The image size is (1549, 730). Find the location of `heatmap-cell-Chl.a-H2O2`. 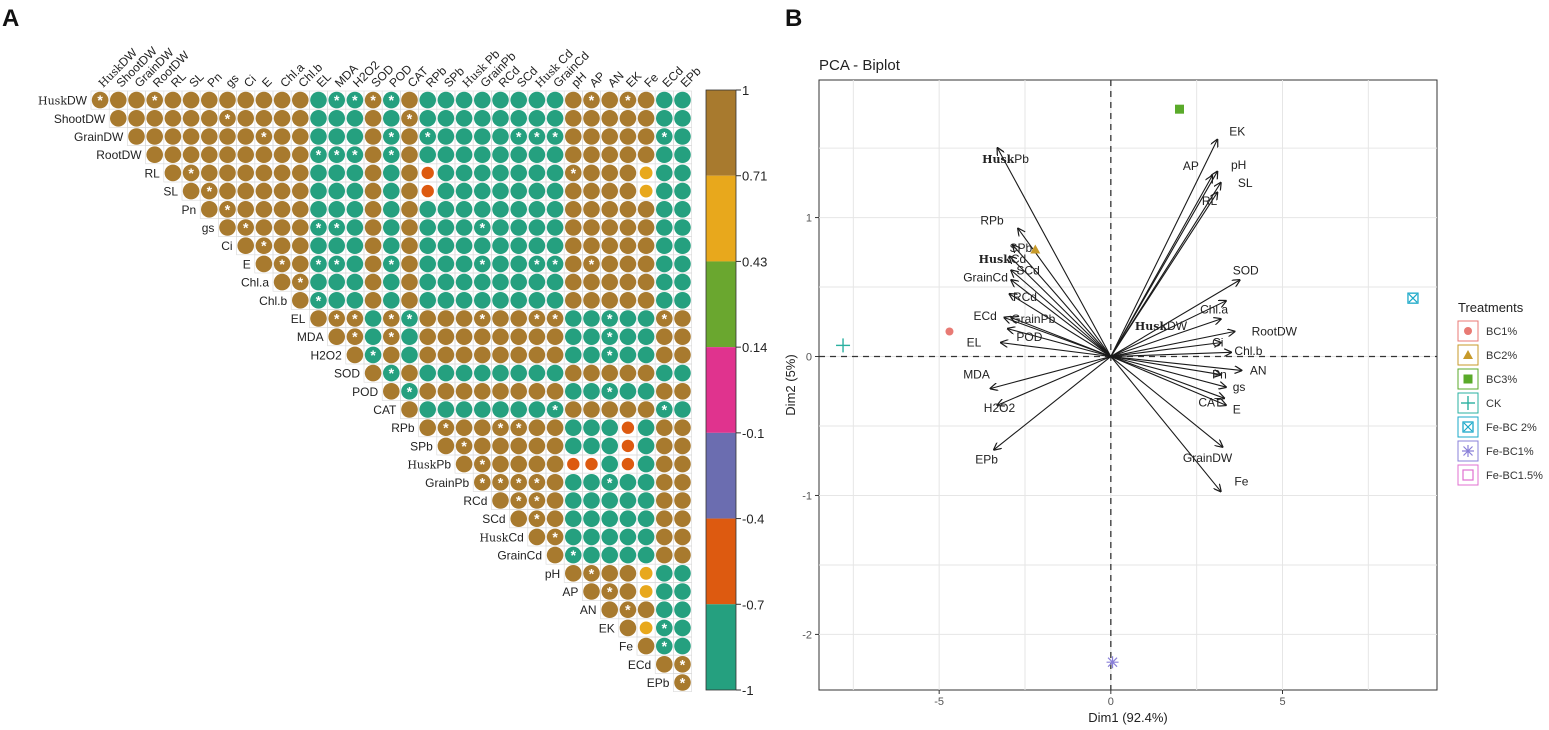

heatmap-cell-Chl.a-H2O2 is located at coordinates (355, 282).